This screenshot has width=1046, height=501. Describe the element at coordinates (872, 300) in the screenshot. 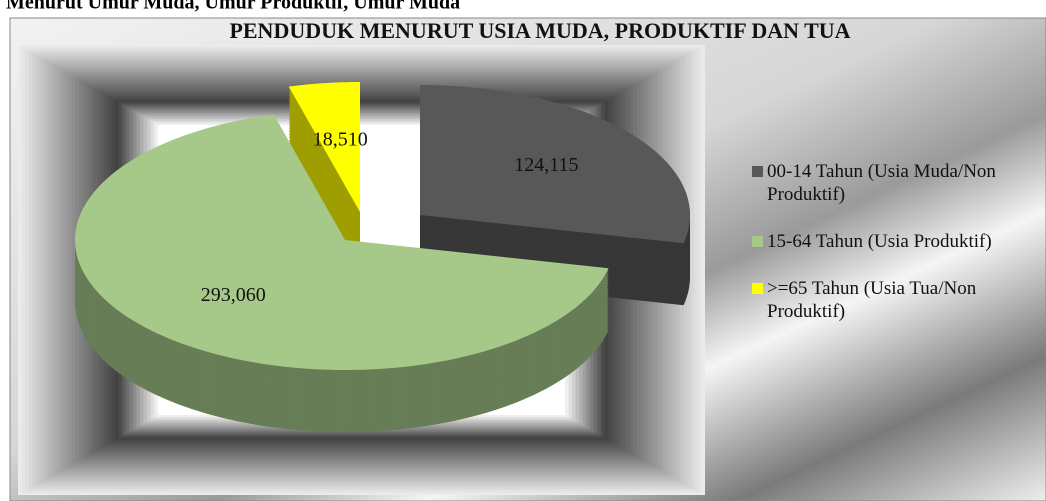

I see `legend-label: >=65 Tahun (Usia Tua/Non Produktif)` at that location.